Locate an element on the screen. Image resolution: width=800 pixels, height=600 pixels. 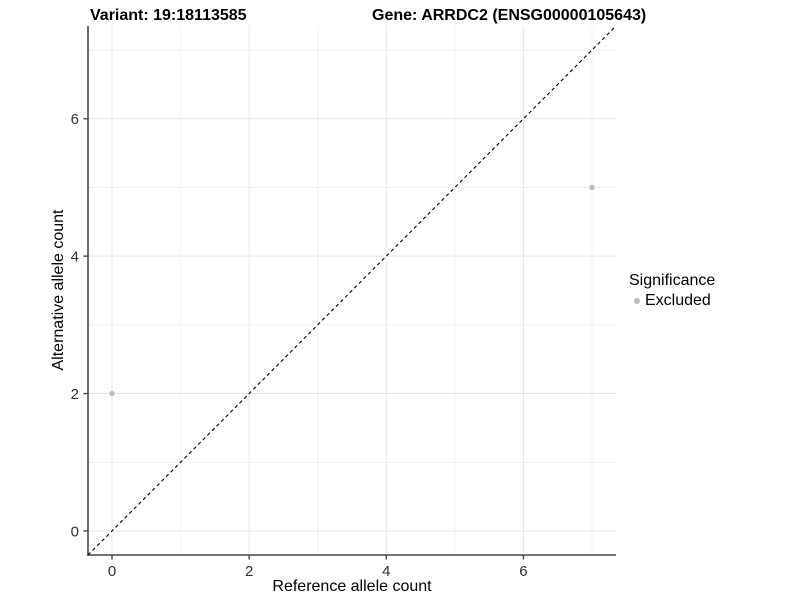
plot-title-variant: Variant: 19:18113585 is located at coordinates (168, 15).